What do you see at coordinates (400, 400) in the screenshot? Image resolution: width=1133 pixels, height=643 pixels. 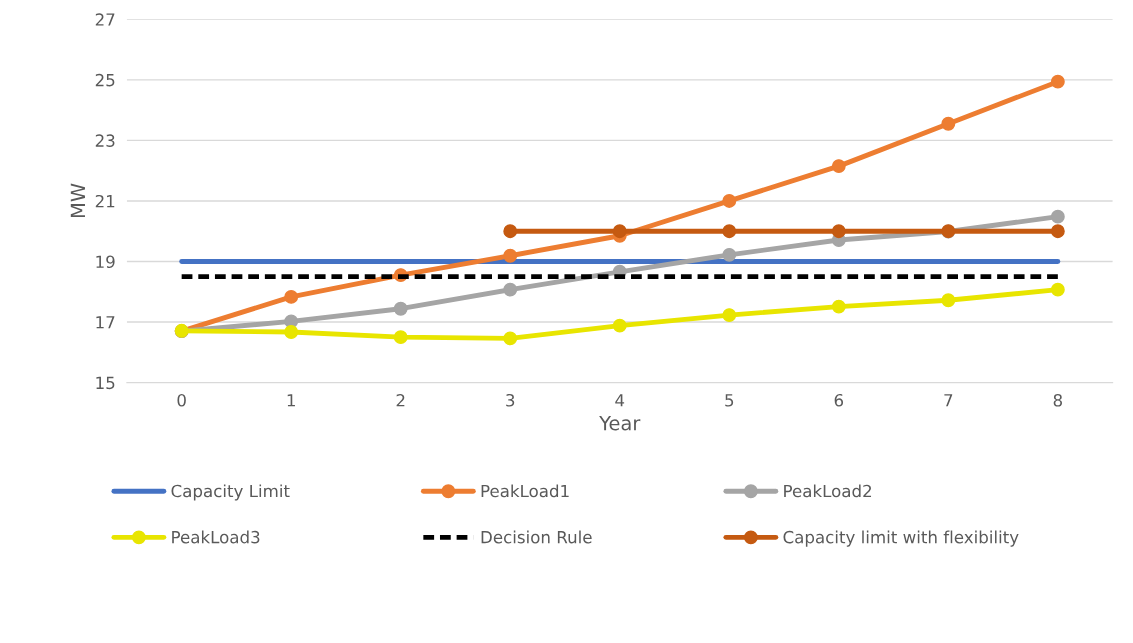 I see `x-tick-label: 2` at bounding box center [400, 400].